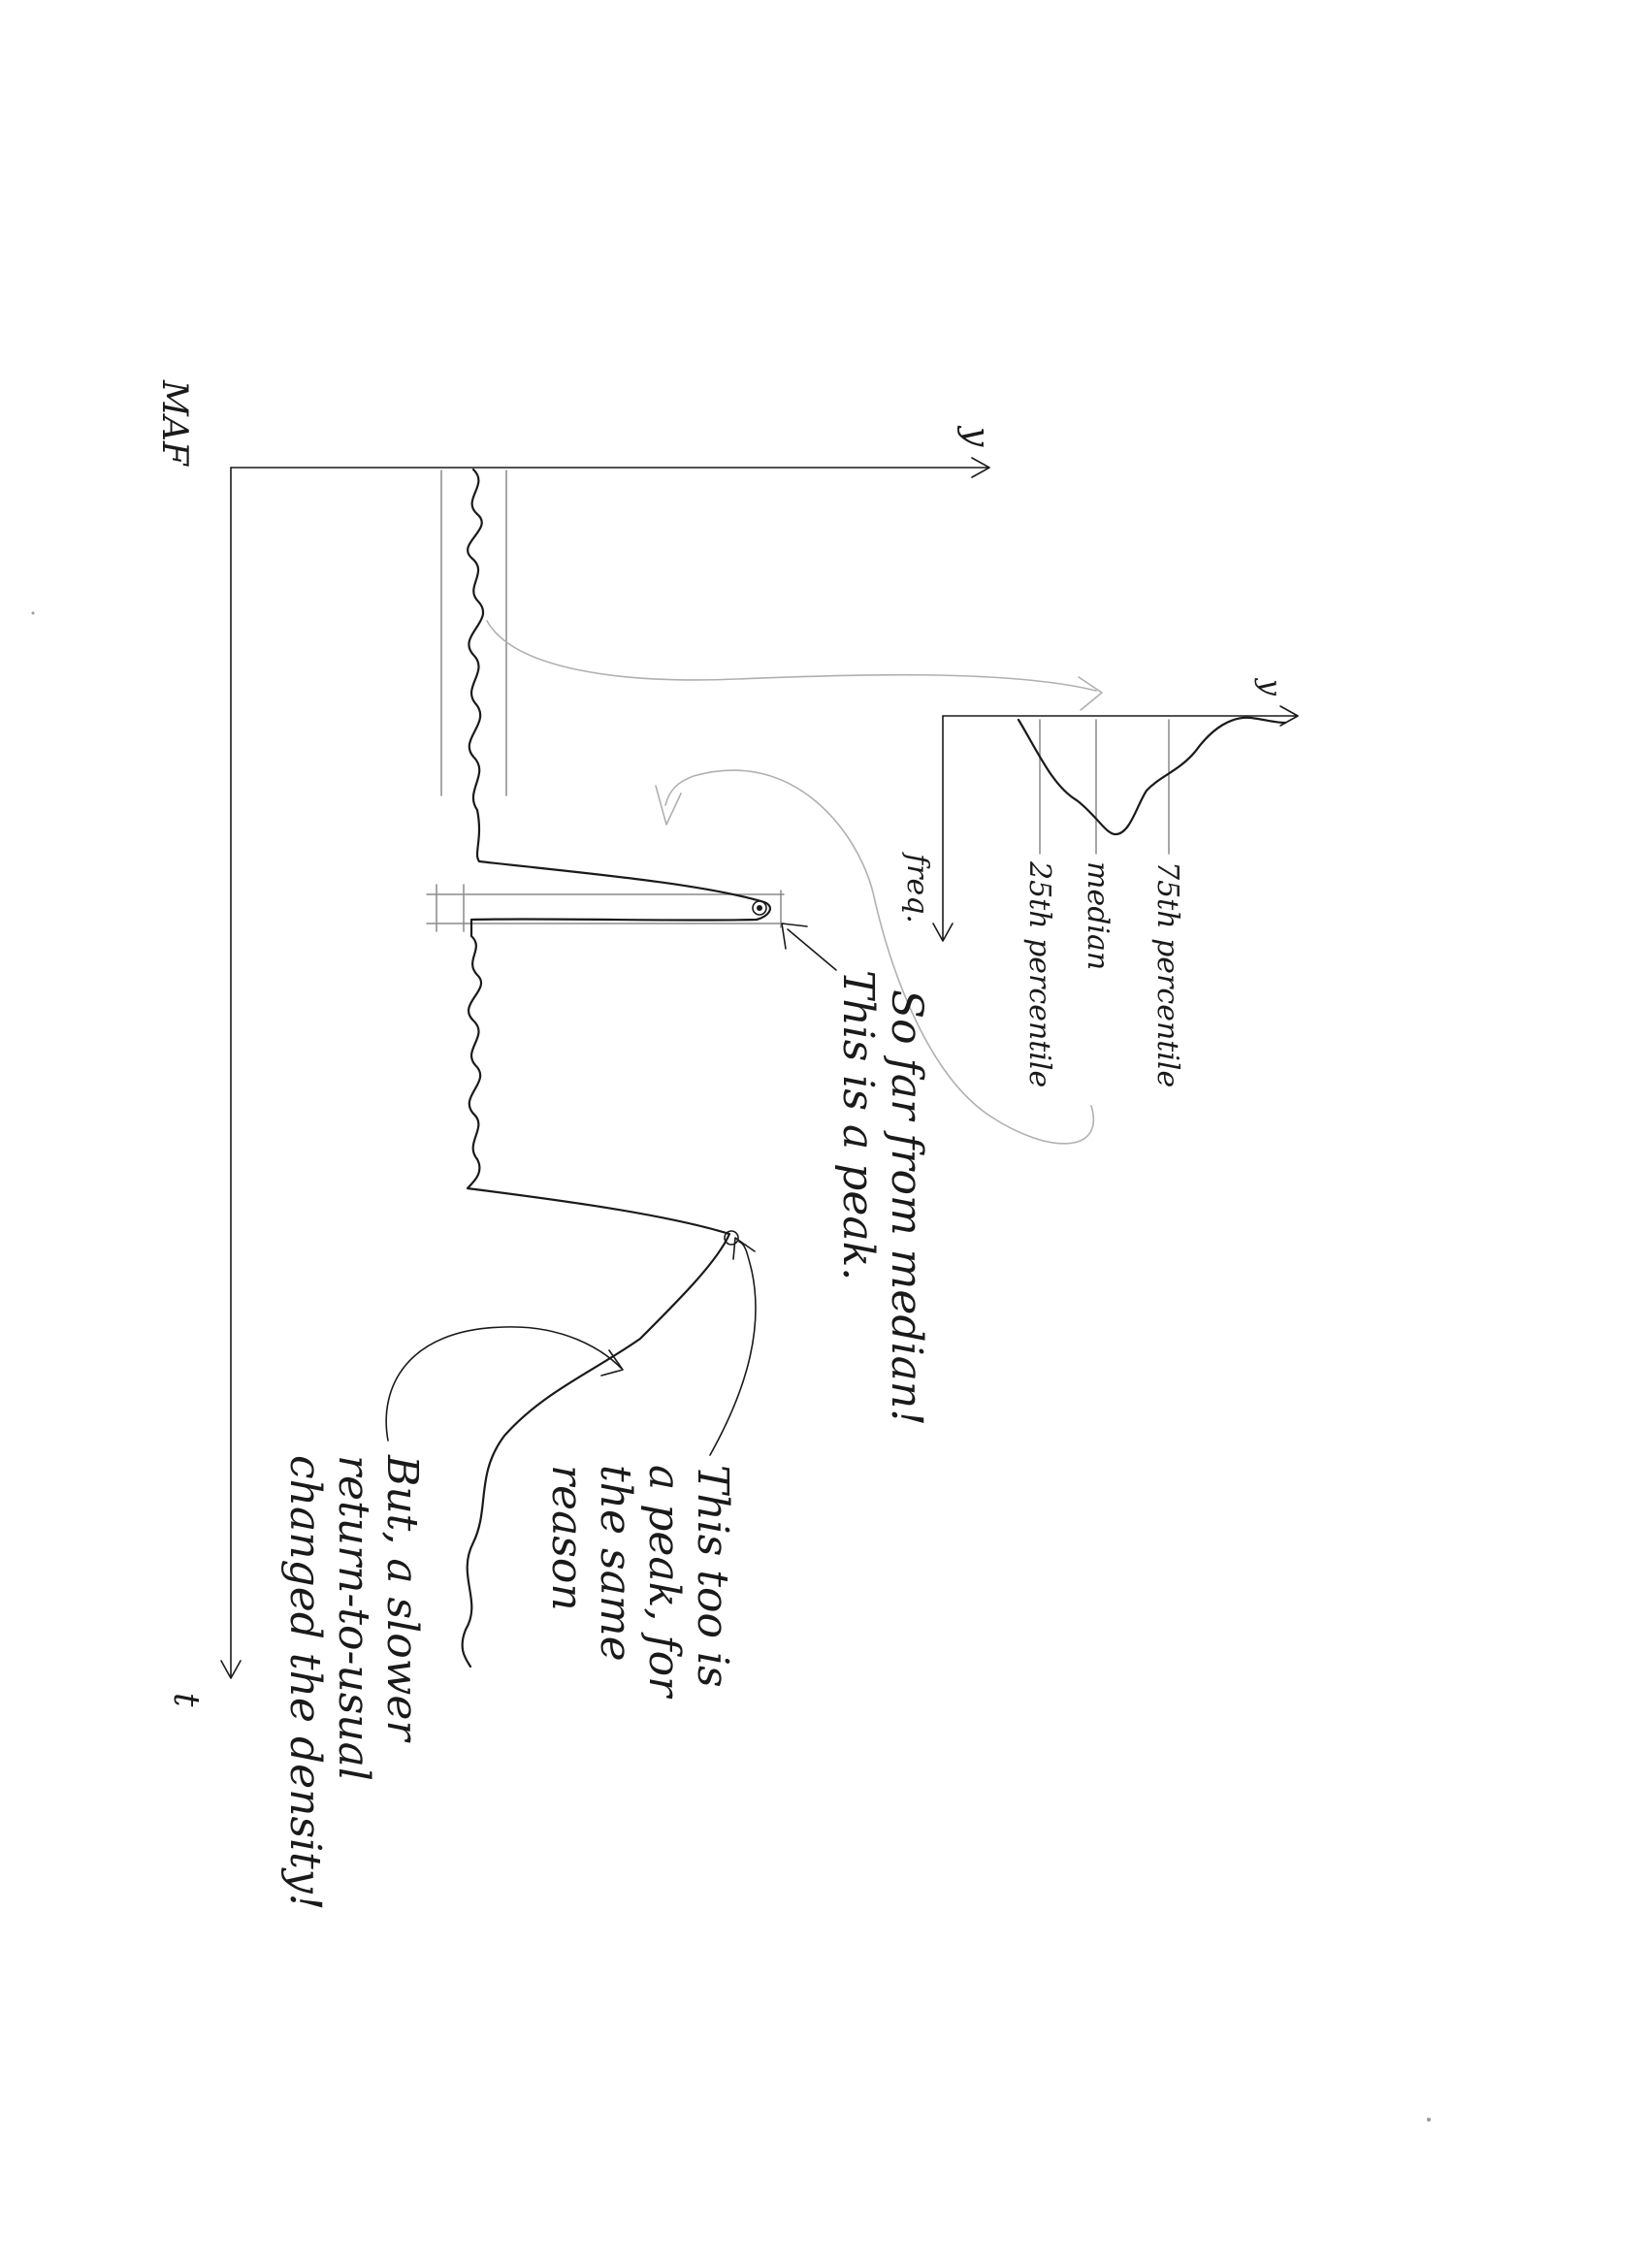 Image resolution: width=1649 pixels, height=2268 pixels. What do you see at coordinates (1090, 693) in the screenshot?
I see `band-to-inset-arrowhead` at bounding box center [1090, 693].